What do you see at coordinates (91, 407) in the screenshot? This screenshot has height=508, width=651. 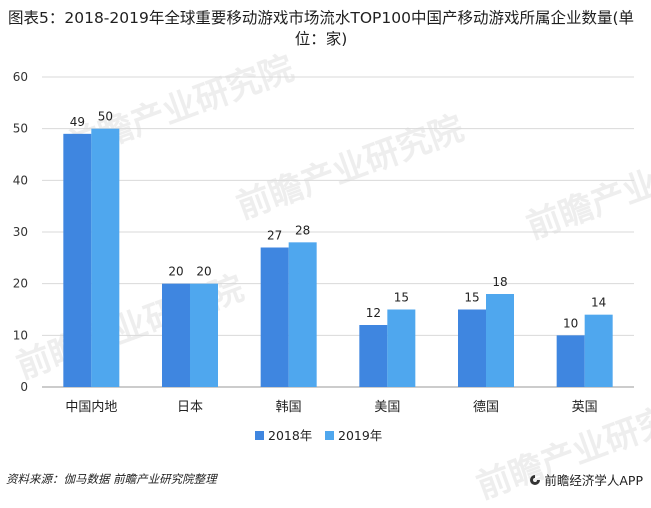 I see `x-tick-label: 中国内地` at bounding box center [91, 407].